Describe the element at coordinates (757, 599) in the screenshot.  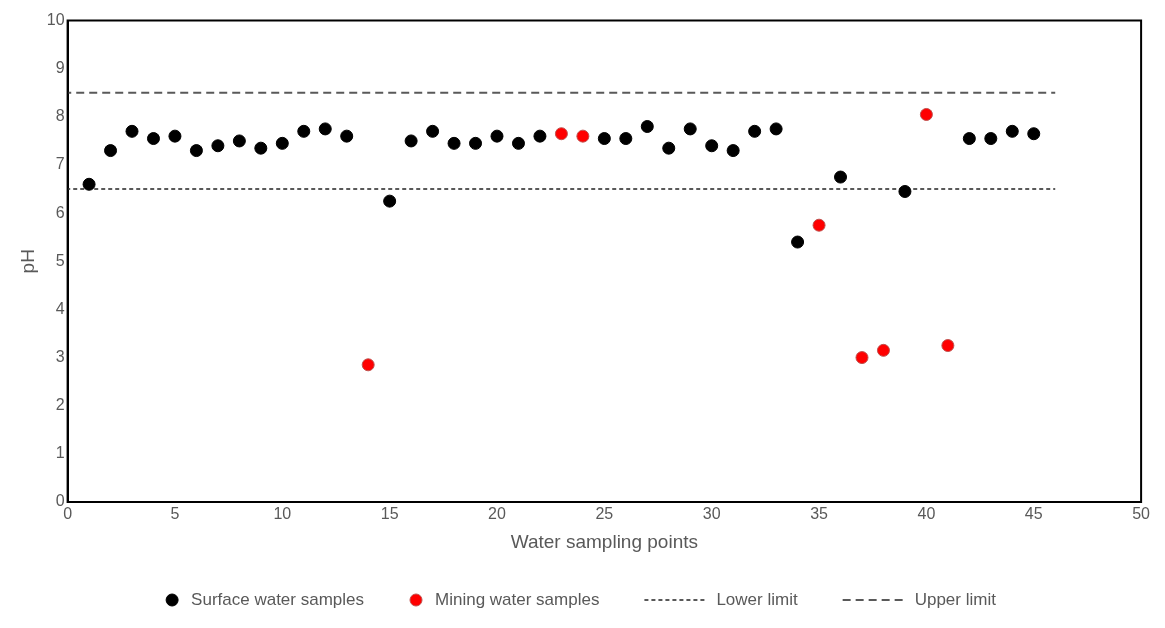
I see `legend-label: Lower limit` at that location.